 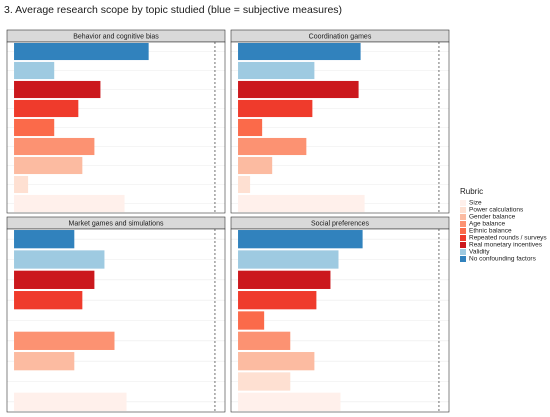 I want to click on legend-label: Size, so click(x=475, y=203).